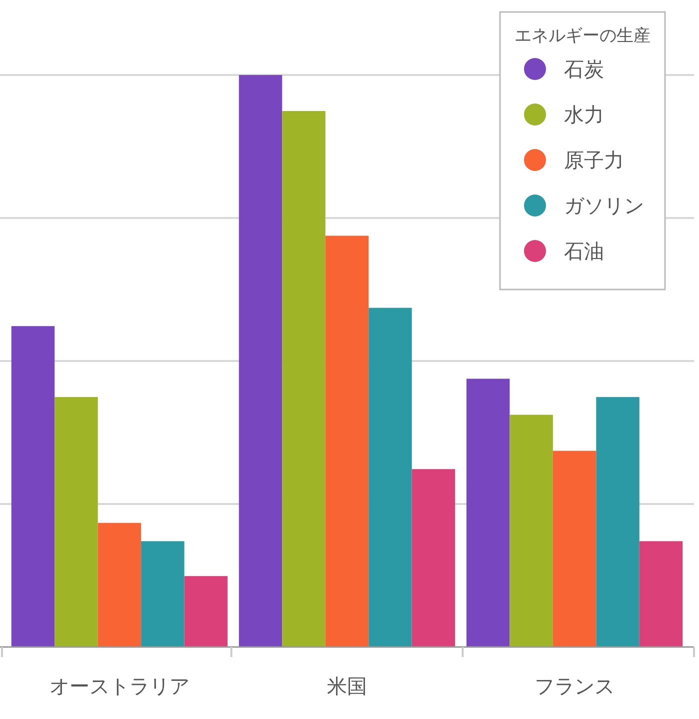 The image size is (699, 719). I want to click on legend-label: 石油, so click(584, 251).